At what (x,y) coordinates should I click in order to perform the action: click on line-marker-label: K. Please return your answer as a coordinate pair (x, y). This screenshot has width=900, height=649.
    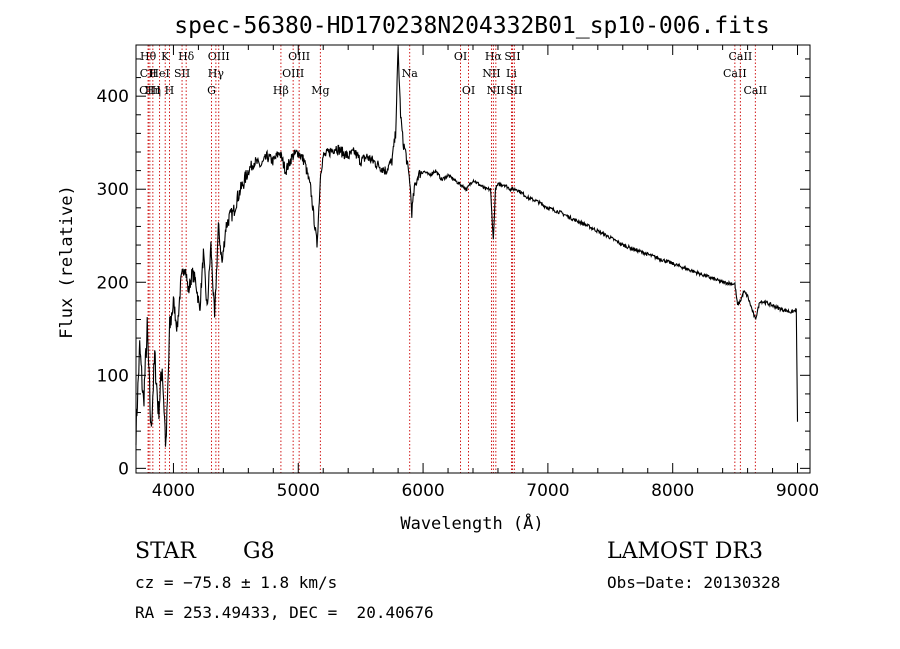
    Looking at the image, I should click on (165, 56).